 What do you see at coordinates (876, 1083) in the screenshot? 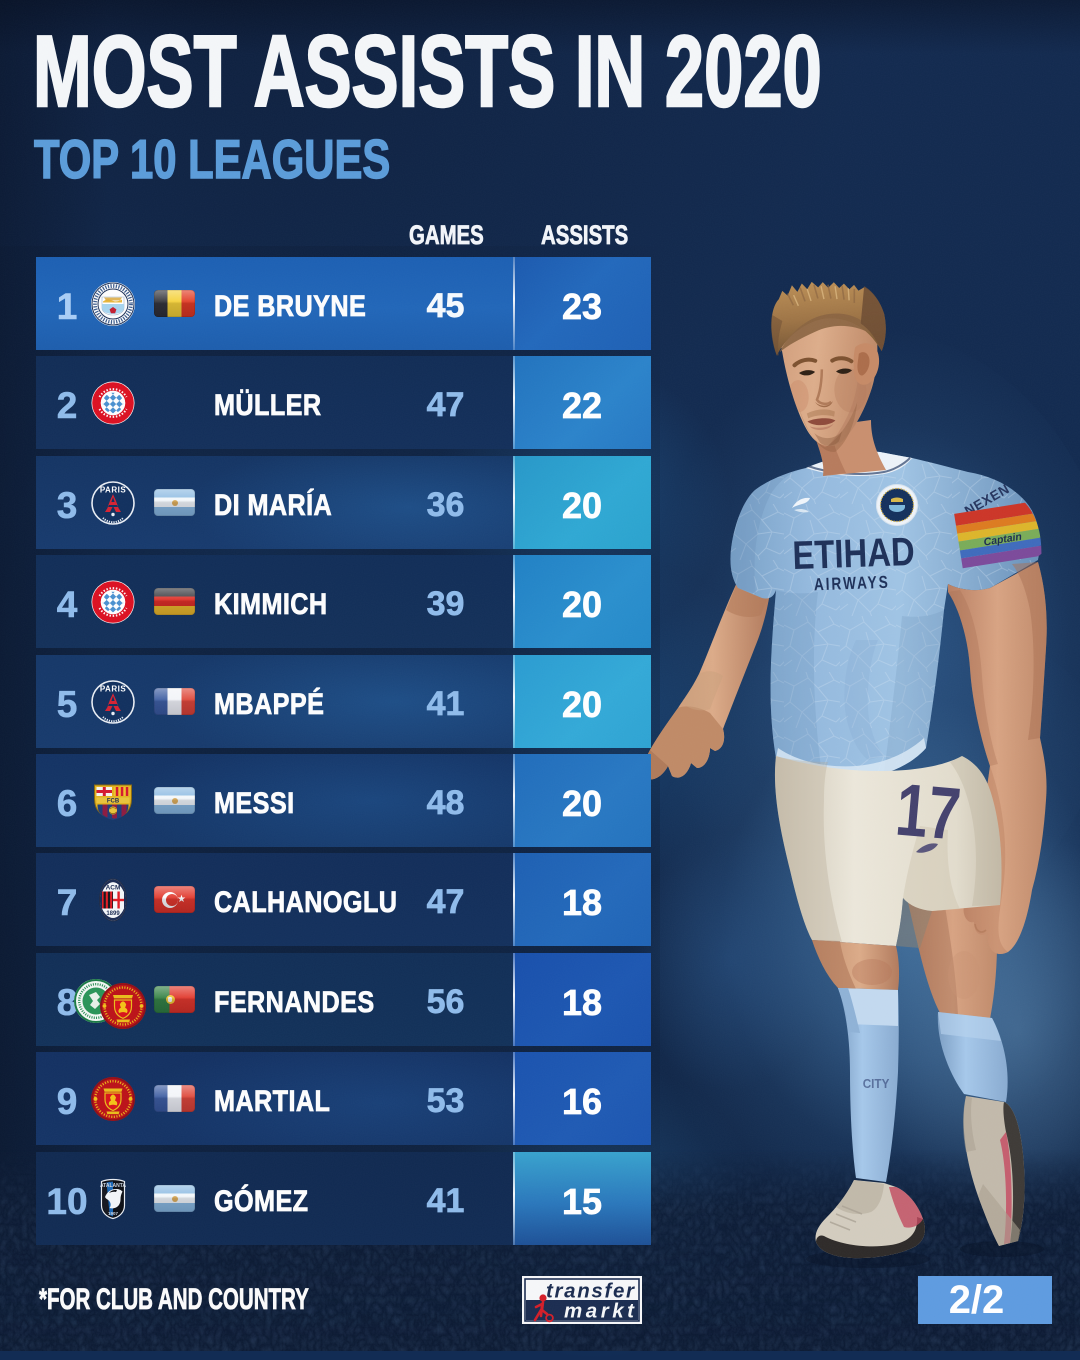
I see `svg-text: CITY` at bounding box center [876, 1083].